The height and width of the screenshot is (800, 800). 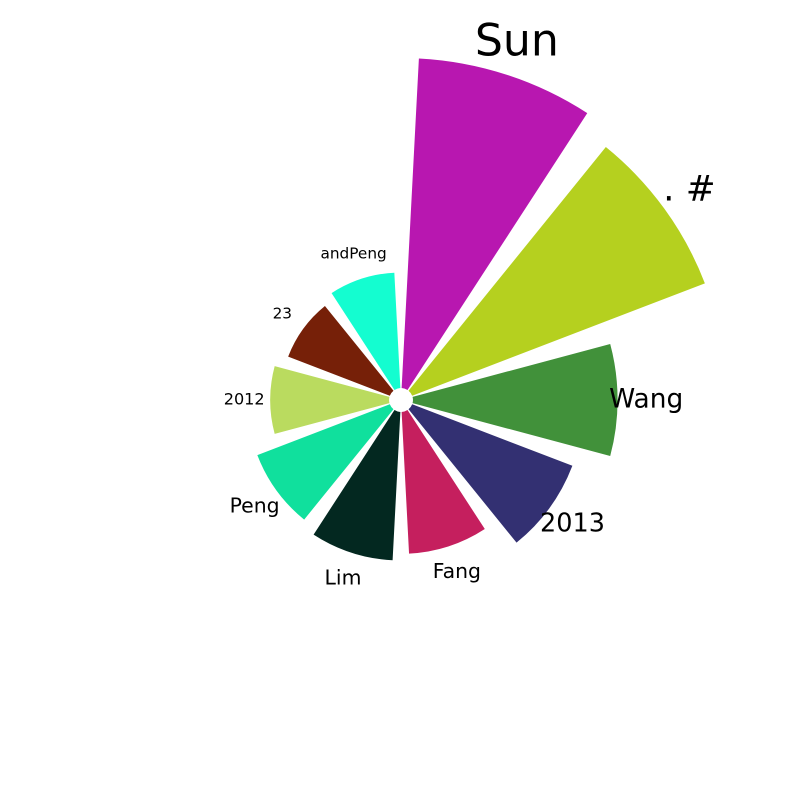 I want to click on label-23: 23, so click(x=282, y=313).